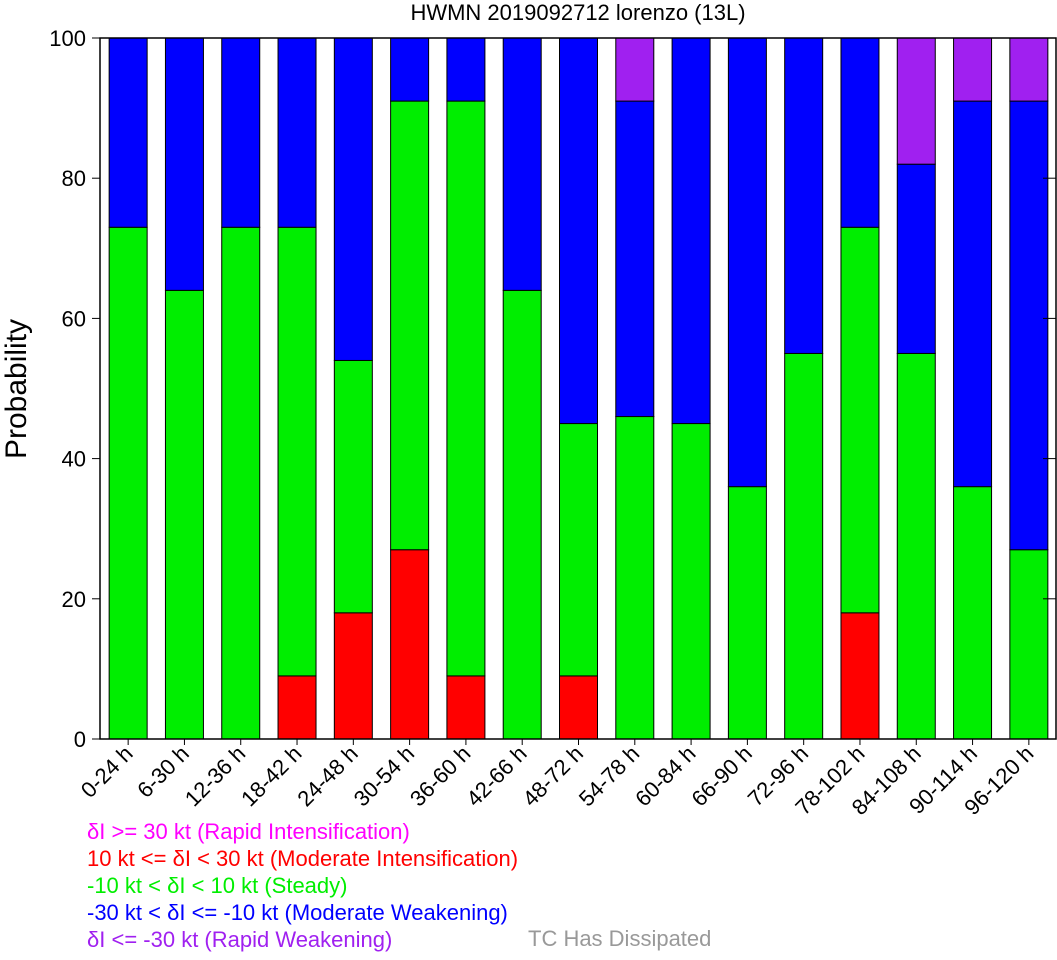  What do you see at coordinates (553, 776) in the screenshot?
I see `x-tick-label: 48-72 h` at bounding box center [553, 776].